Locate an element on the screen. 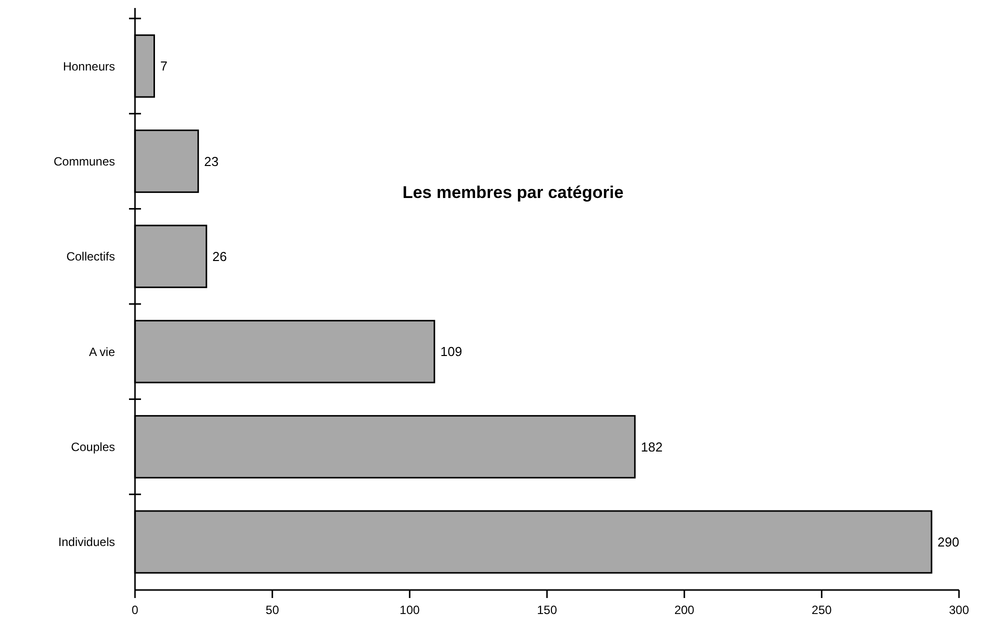  y-tick-label: Honneurs is located at coordinates (88, 66).